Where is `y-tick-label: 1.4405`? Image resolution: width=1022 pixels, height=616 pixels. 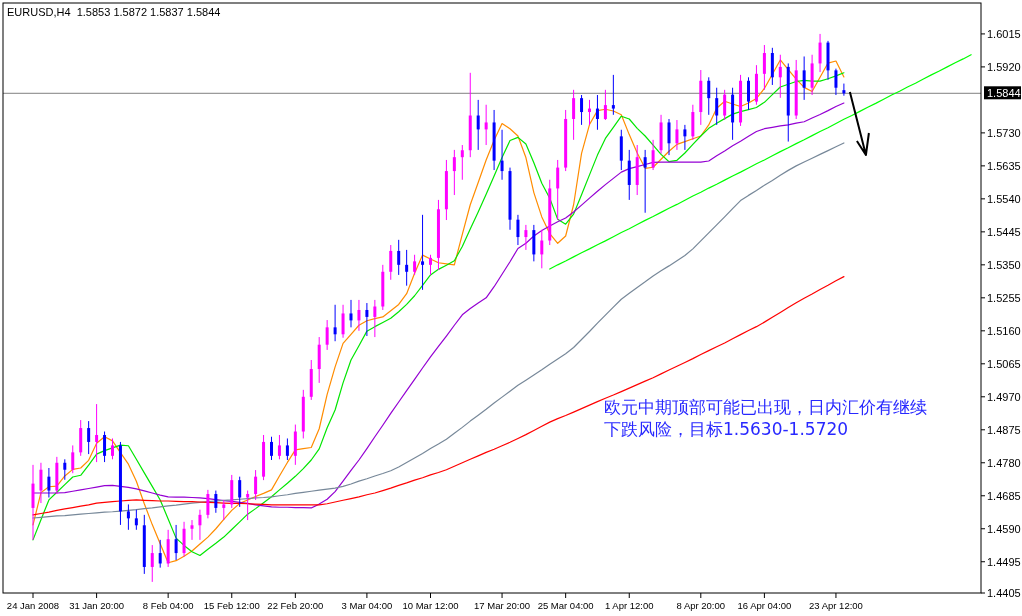
y-tick-label: 1.4405 is located at coordinates (1004, 593).